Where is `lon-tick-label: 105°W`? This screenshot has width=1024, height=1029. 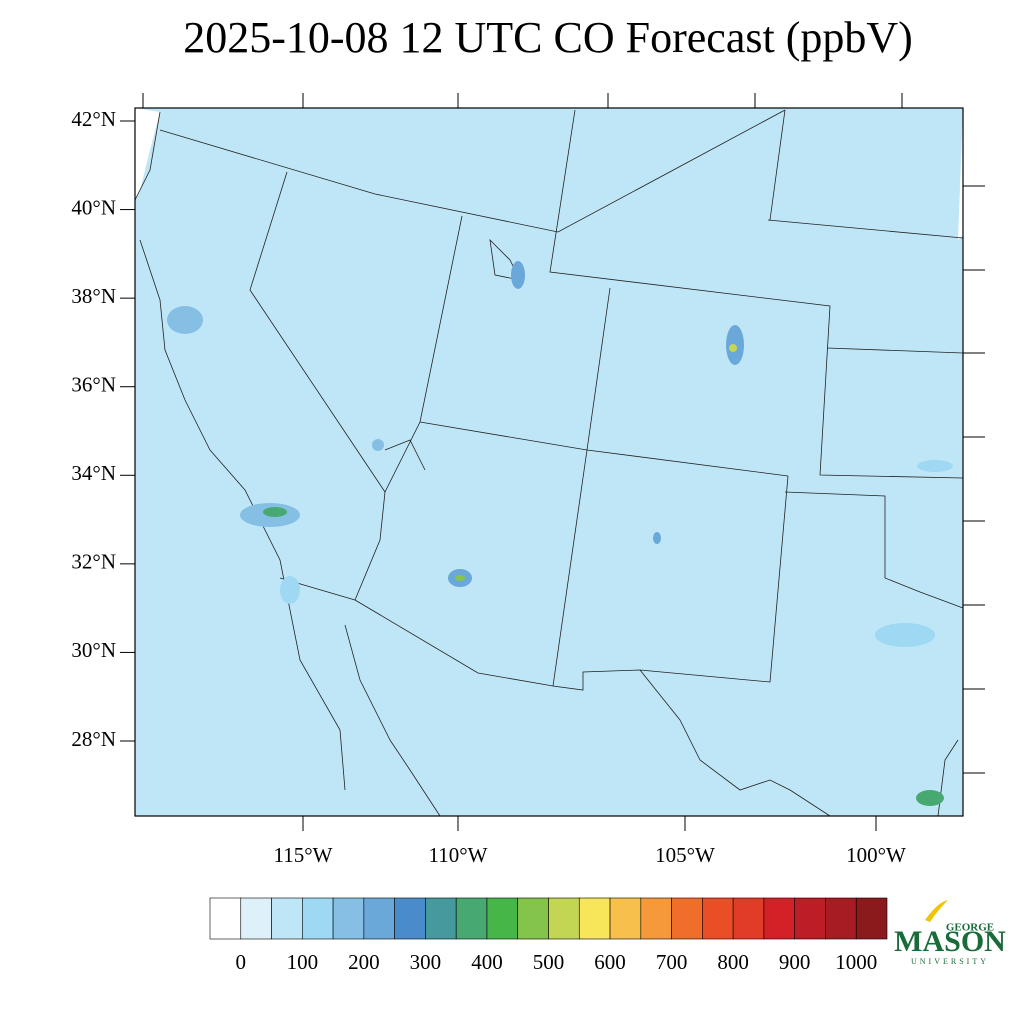 lon-tick-label: 105°W is located at coordinates (685, 855).